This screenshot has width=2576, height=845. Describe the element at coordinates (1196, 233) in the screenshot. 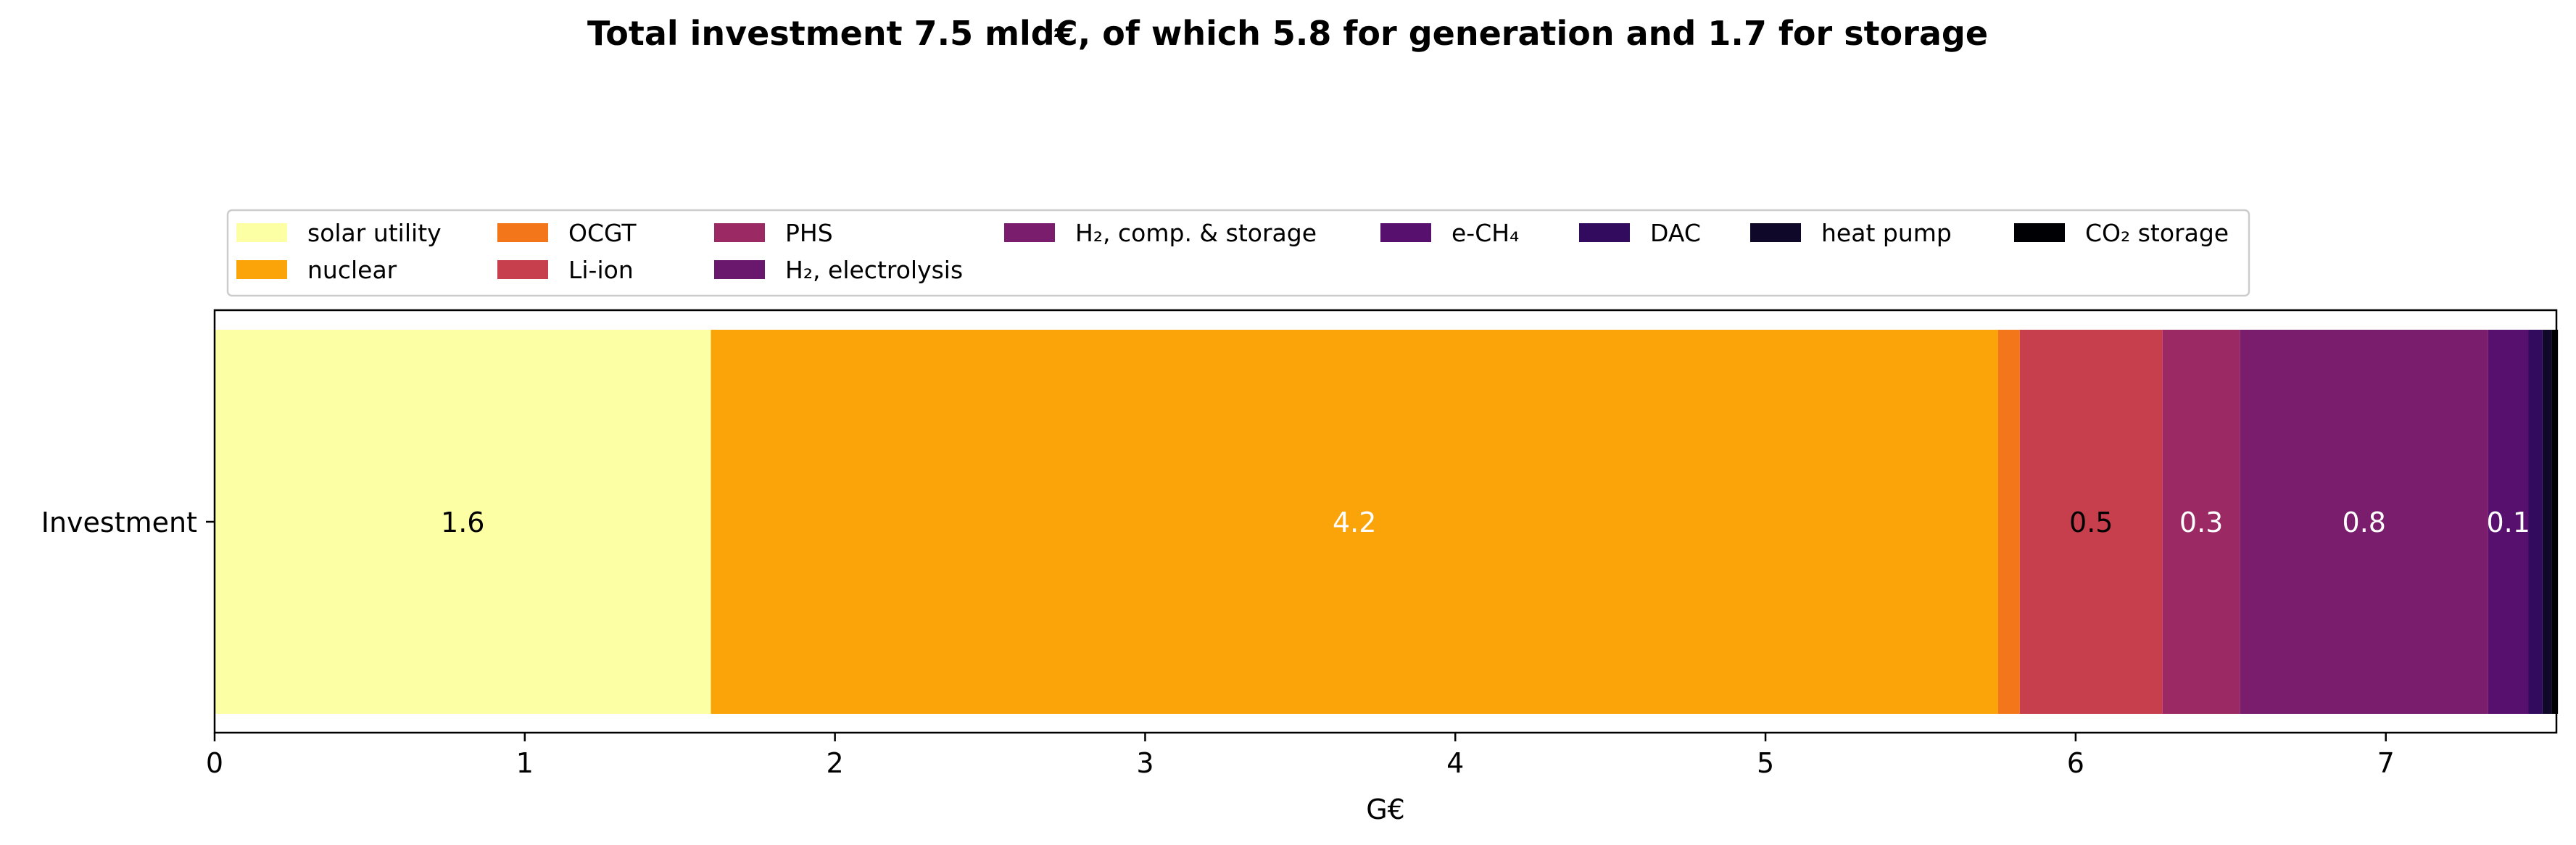

I see `legend-label: H₂, comp. & storage` at that location.